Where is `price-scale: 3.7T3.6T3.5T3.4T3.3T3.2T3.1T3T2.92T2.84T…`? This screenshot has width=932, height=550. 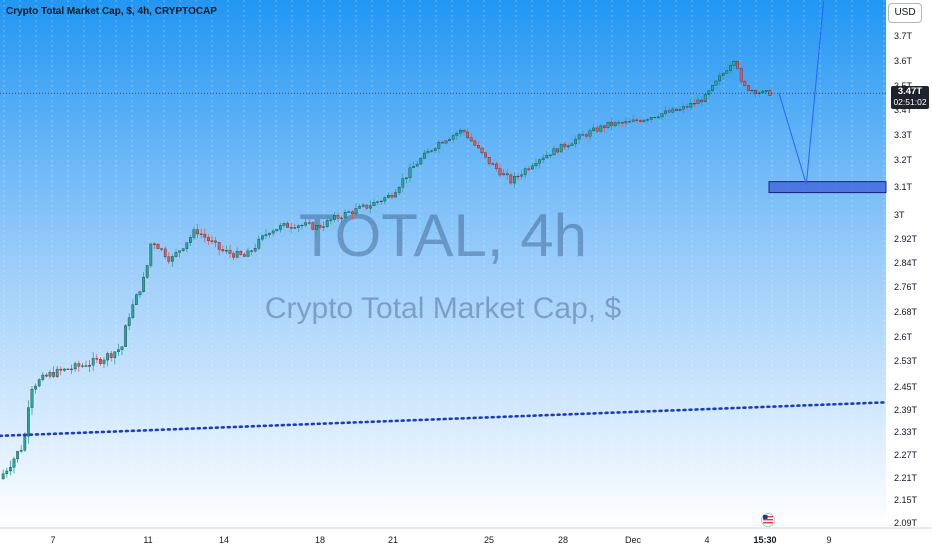
price-scale: 3.7T3.6T3.5T3.4T3.3T3.2T3.1T3T2.92T2.84T… is located at coordinates (906, 279).